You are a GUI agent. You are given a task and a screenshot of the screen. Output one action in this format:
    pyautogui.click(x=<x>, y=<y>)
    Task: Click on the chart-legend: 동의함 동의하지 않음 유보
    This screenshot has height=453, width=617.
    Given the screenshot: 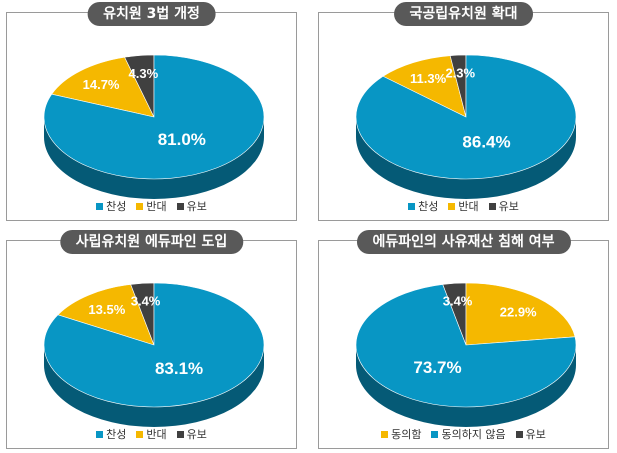 What is the action you would take?
    pyautogui.click(x=463, y=434)
    